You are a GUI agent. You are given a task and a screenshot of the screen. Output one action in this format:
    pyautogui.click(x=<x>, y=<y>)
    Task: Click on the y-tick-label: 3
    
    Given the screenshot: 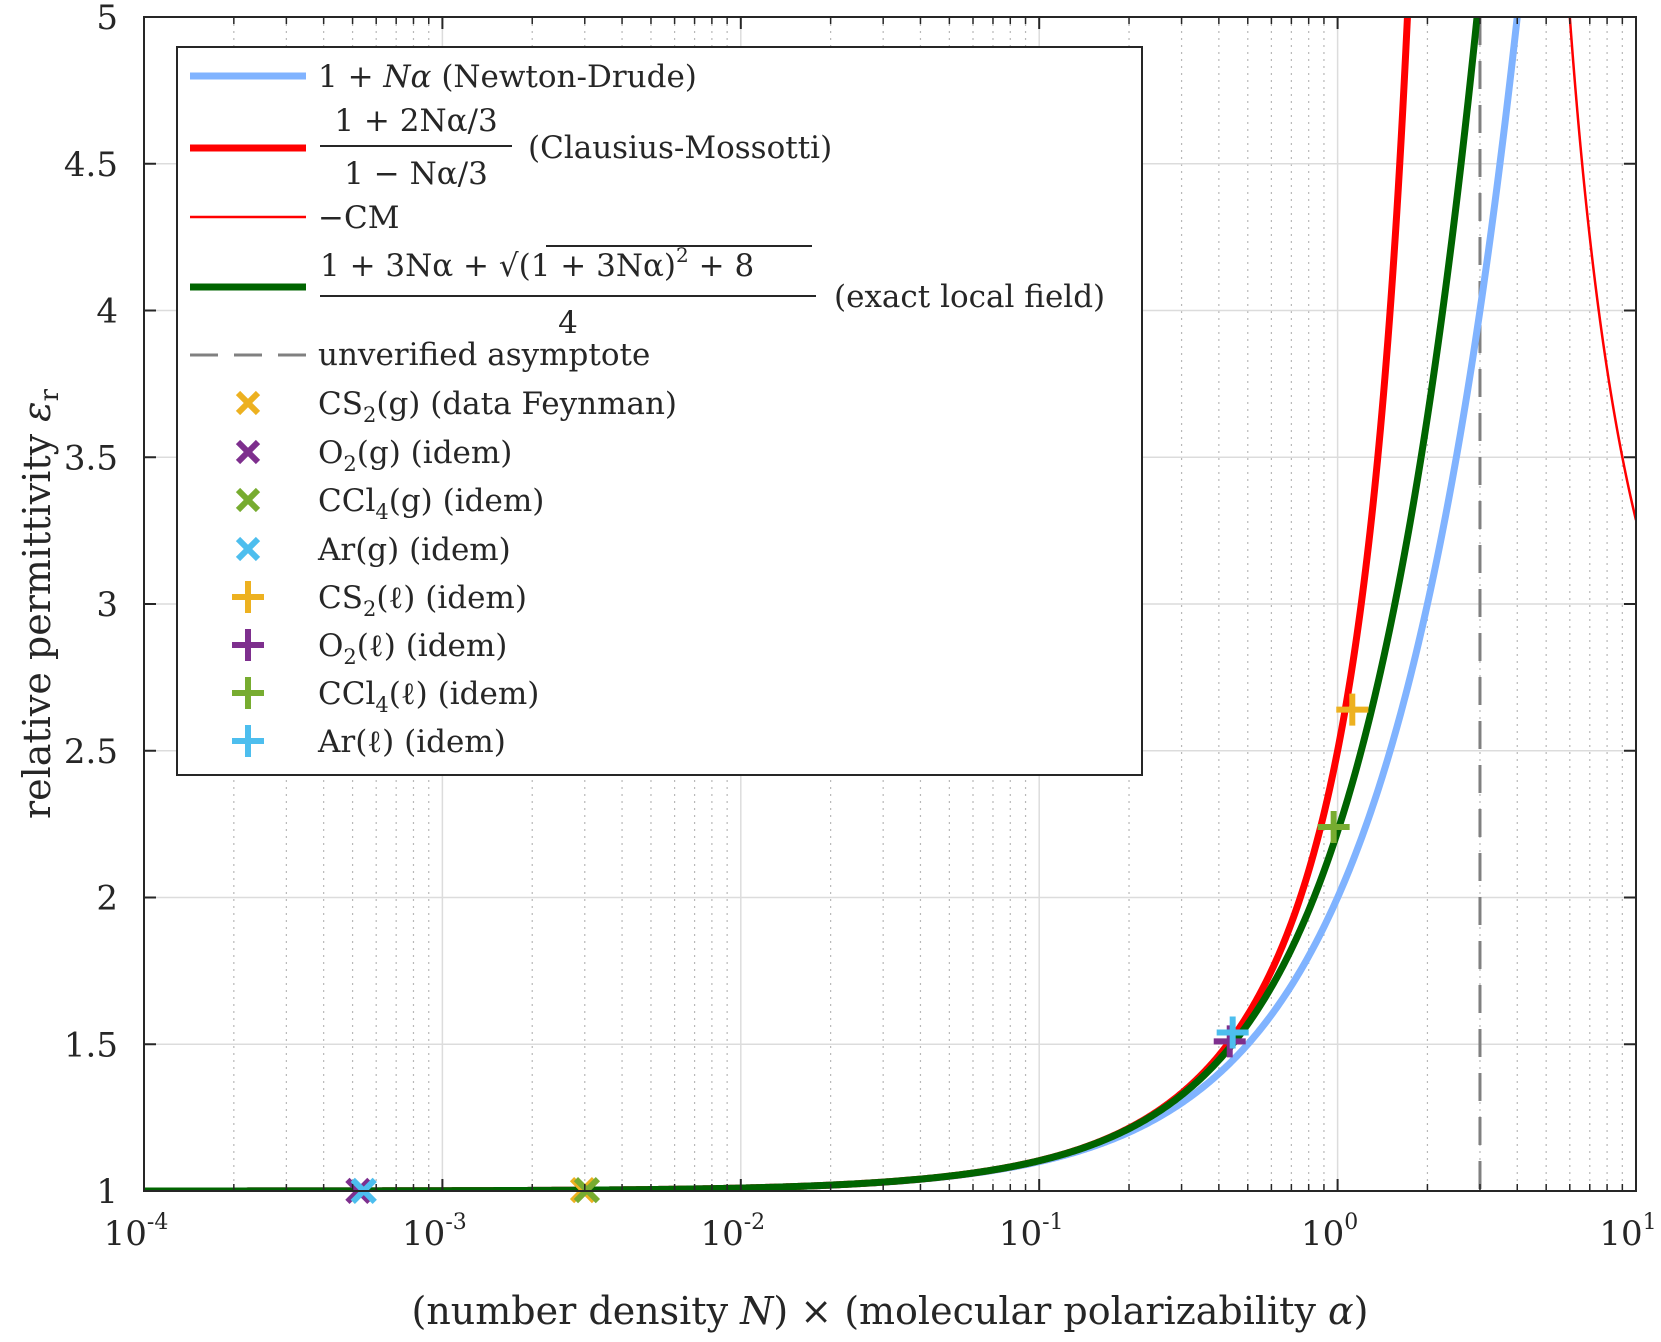 What is the action you would take?
    pyautogui.click(x=107, y=605)
    